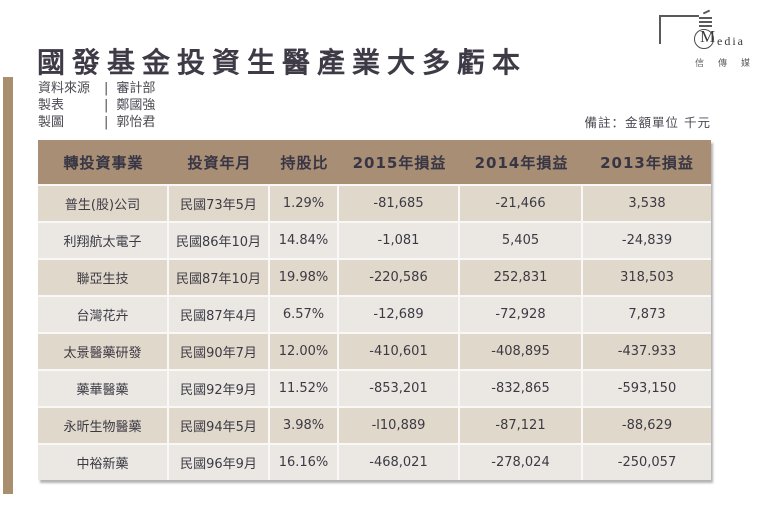  What do you see at coordinates (521, 426) in the screenshot?
I see `table-cell: -87,121` at bounding box center [521, 426].